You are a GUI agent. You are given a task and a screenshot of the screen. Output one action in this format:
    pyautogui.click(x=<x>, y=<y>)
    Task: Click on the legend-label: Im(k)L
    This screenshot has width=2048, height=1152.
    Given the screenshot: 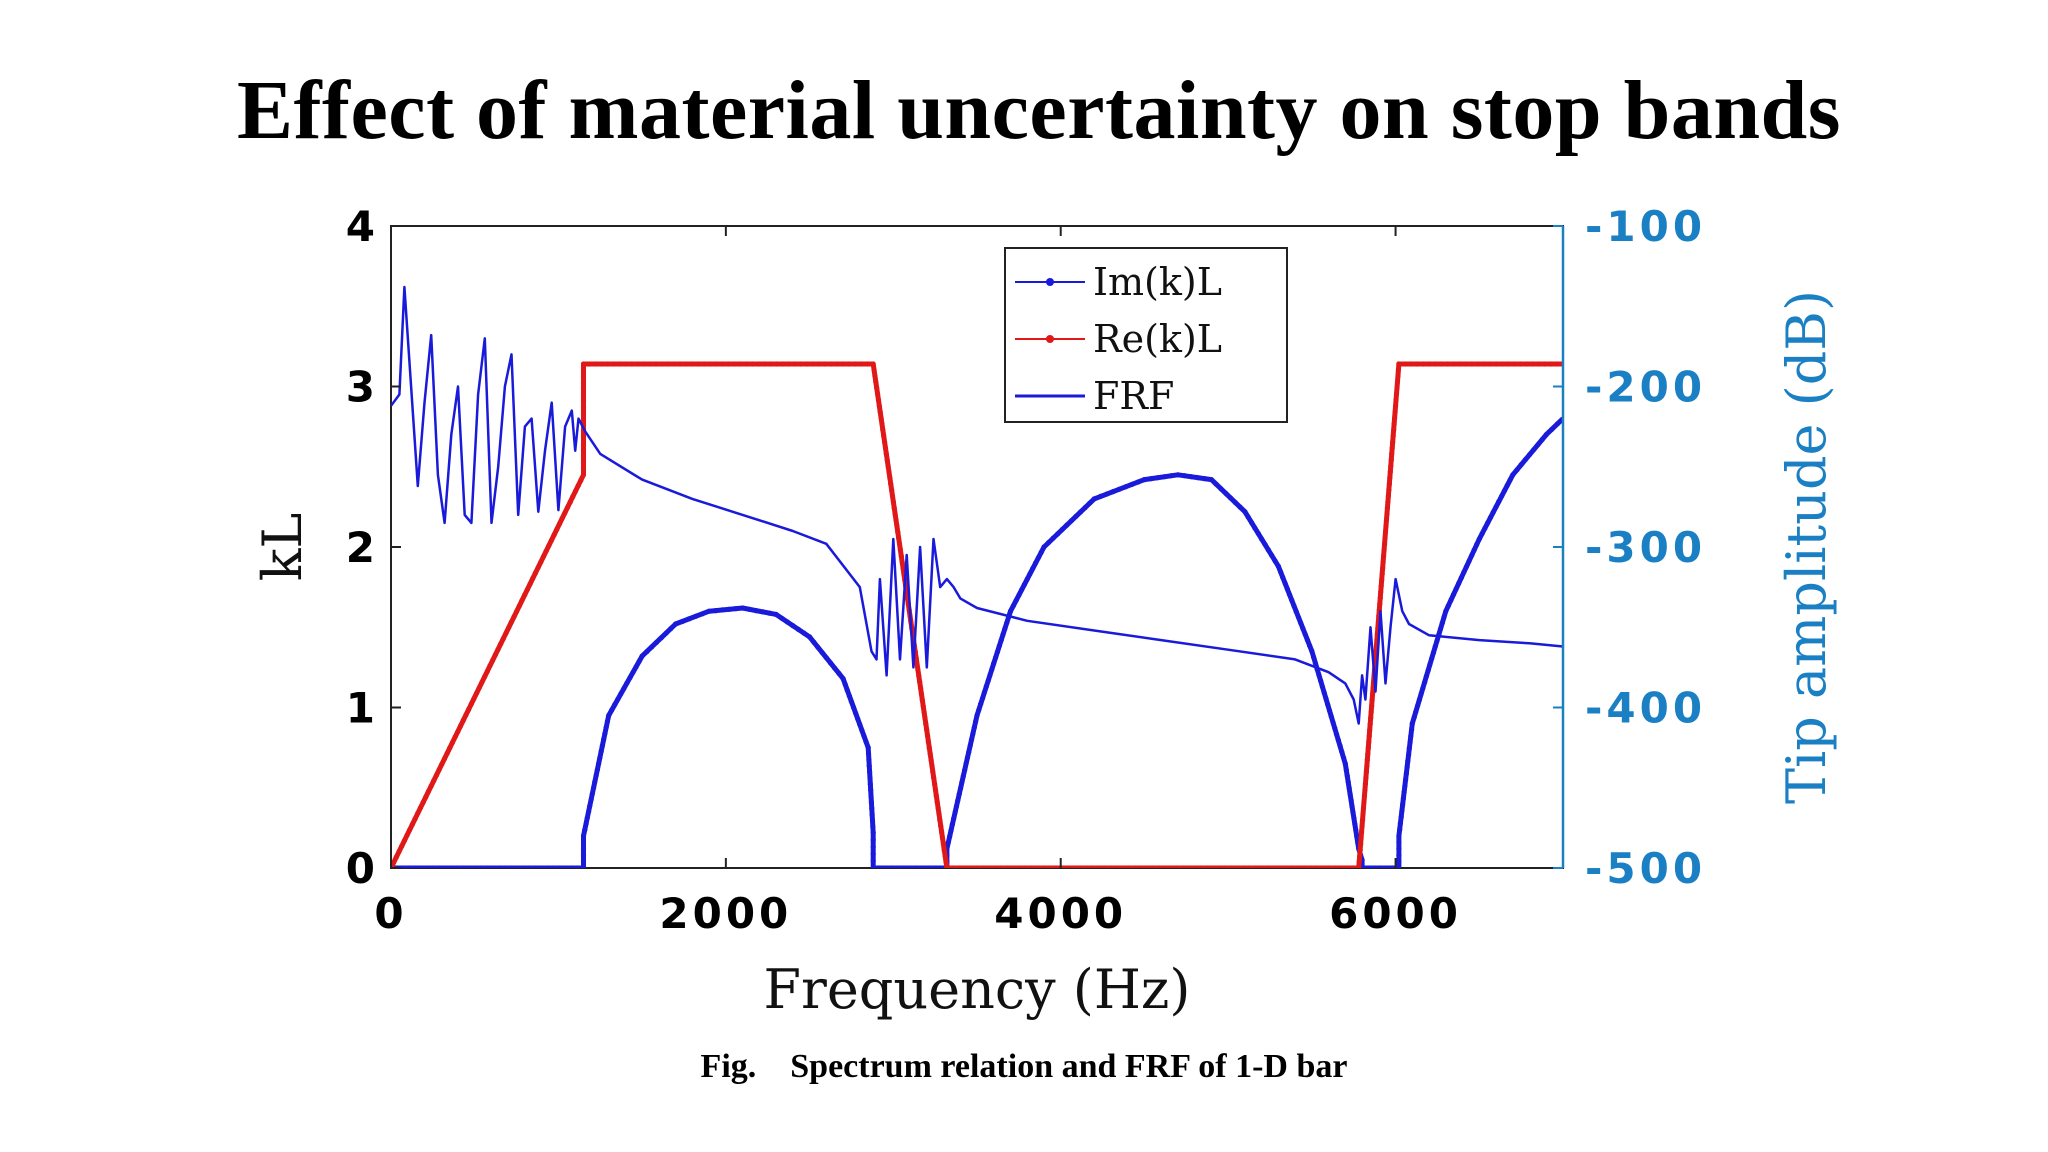 What is the action you would take?
    pyautogui.click(x=1157, y=282)
    